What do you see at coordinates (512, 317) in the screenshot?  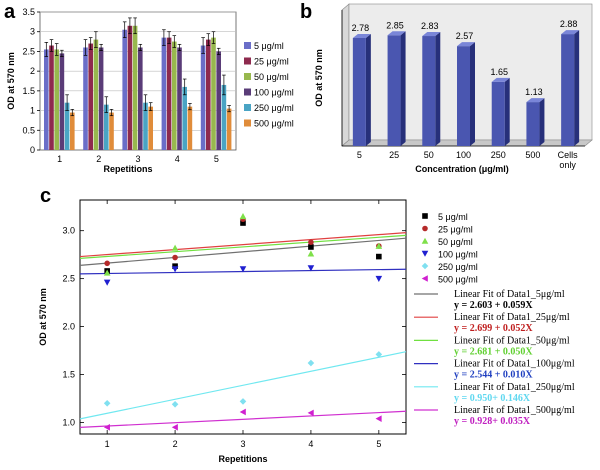 I see `legend-fit-name-c: Linear Fit of Data1_25μg/ml` at bounding box center [512, 317].